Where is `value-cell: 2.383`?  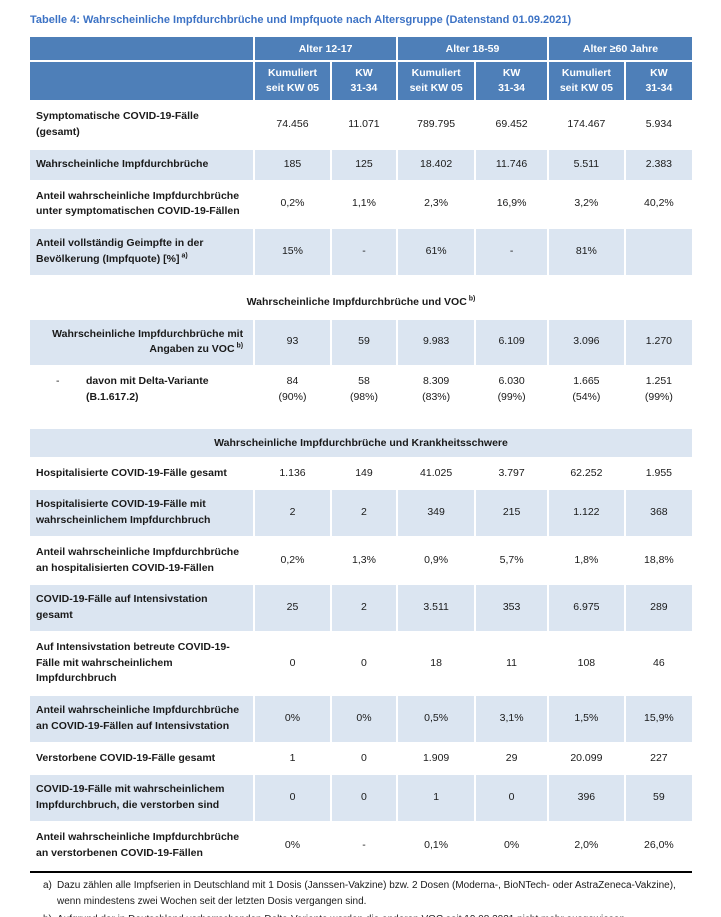
value-cell: 2.383 is located at coordinates (658, 165).